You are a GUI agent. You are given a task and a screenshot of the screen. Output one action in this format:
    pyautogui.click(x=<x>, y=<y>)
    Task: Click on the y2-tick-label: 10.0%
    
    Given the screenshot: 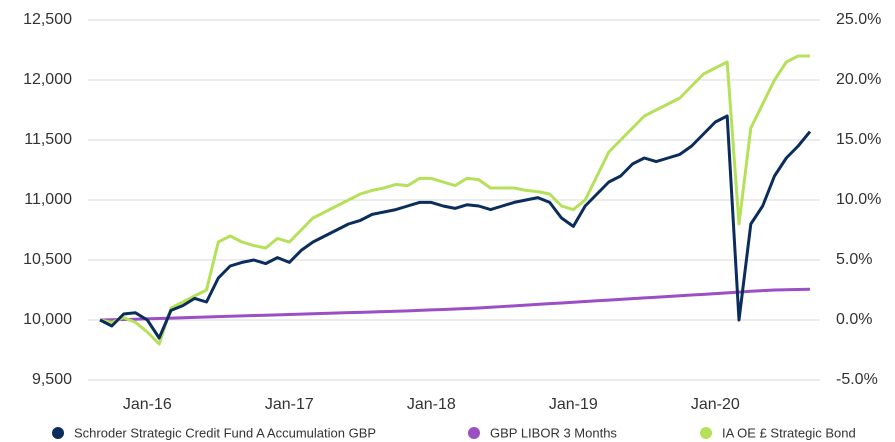 What is the action you would take?
    pyautogui.click(x=858, y=199)
    